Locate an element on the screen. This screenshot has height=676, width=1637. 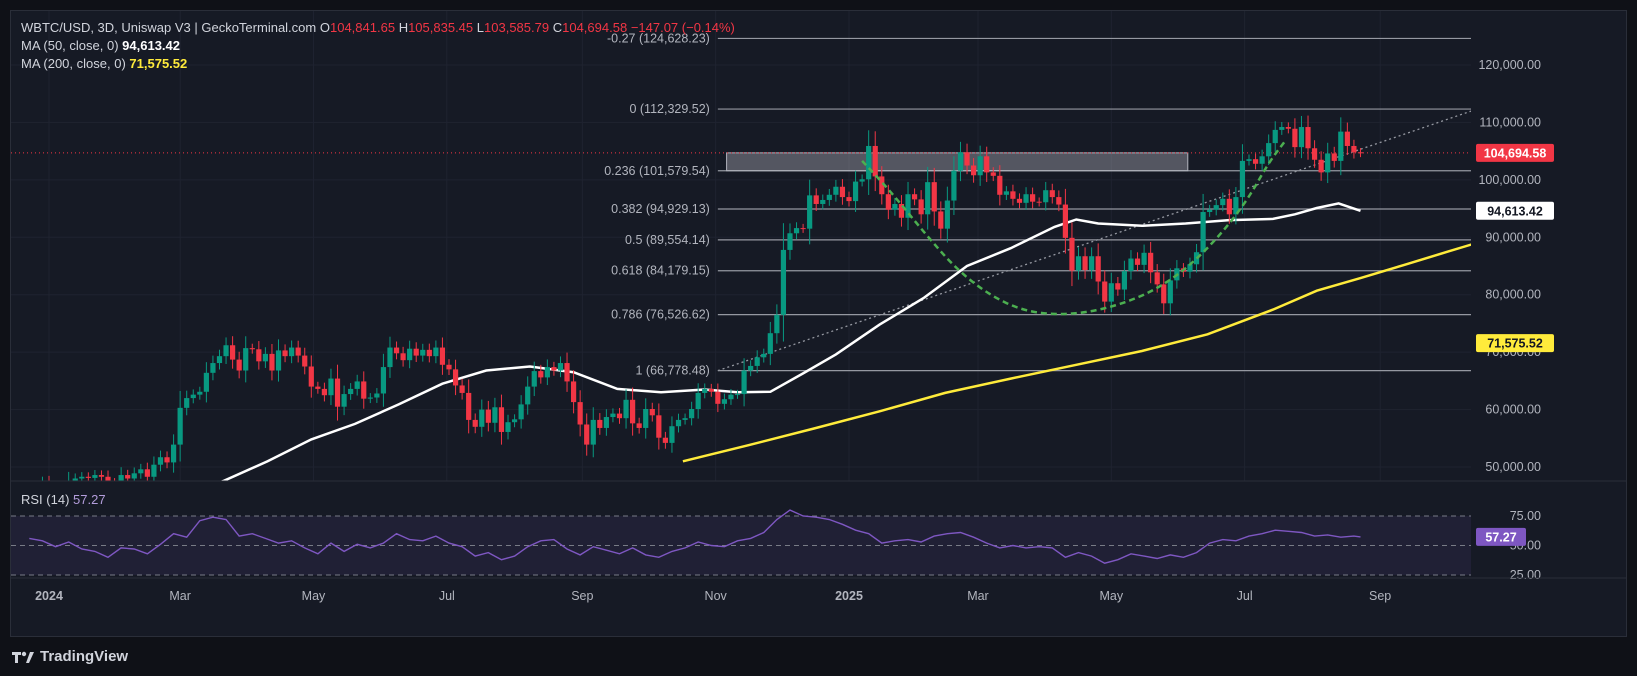
resistance-zone-box is located at coordinates (957, 162).